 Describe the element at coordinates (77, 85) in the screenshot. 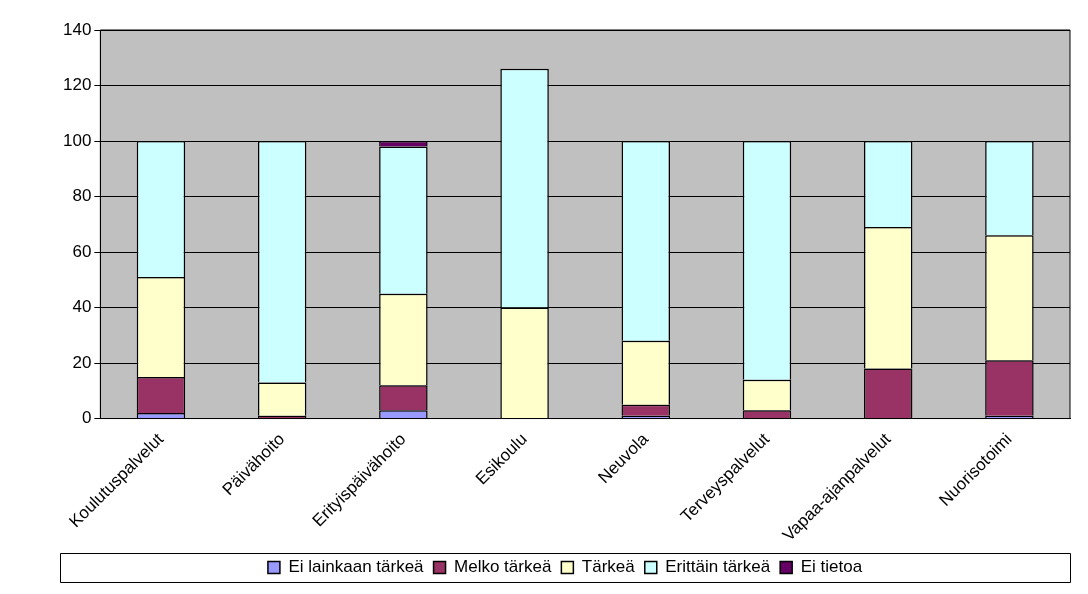

I see `y-tick-label: 120` at that location.